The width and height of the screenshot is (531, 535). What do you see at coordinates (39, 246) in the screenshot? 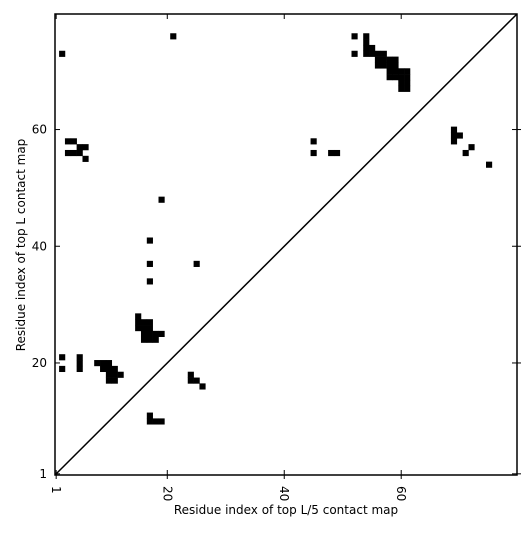
I see `y-tick-label: 40` at bounding box center [39, 246].